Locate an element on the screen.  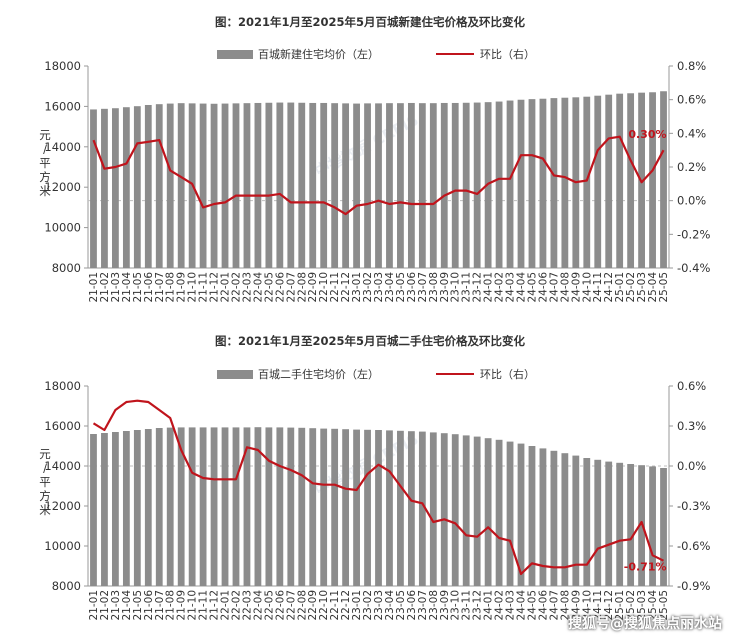
y-tick-label: 14000 is located at coordinates (62, 147).